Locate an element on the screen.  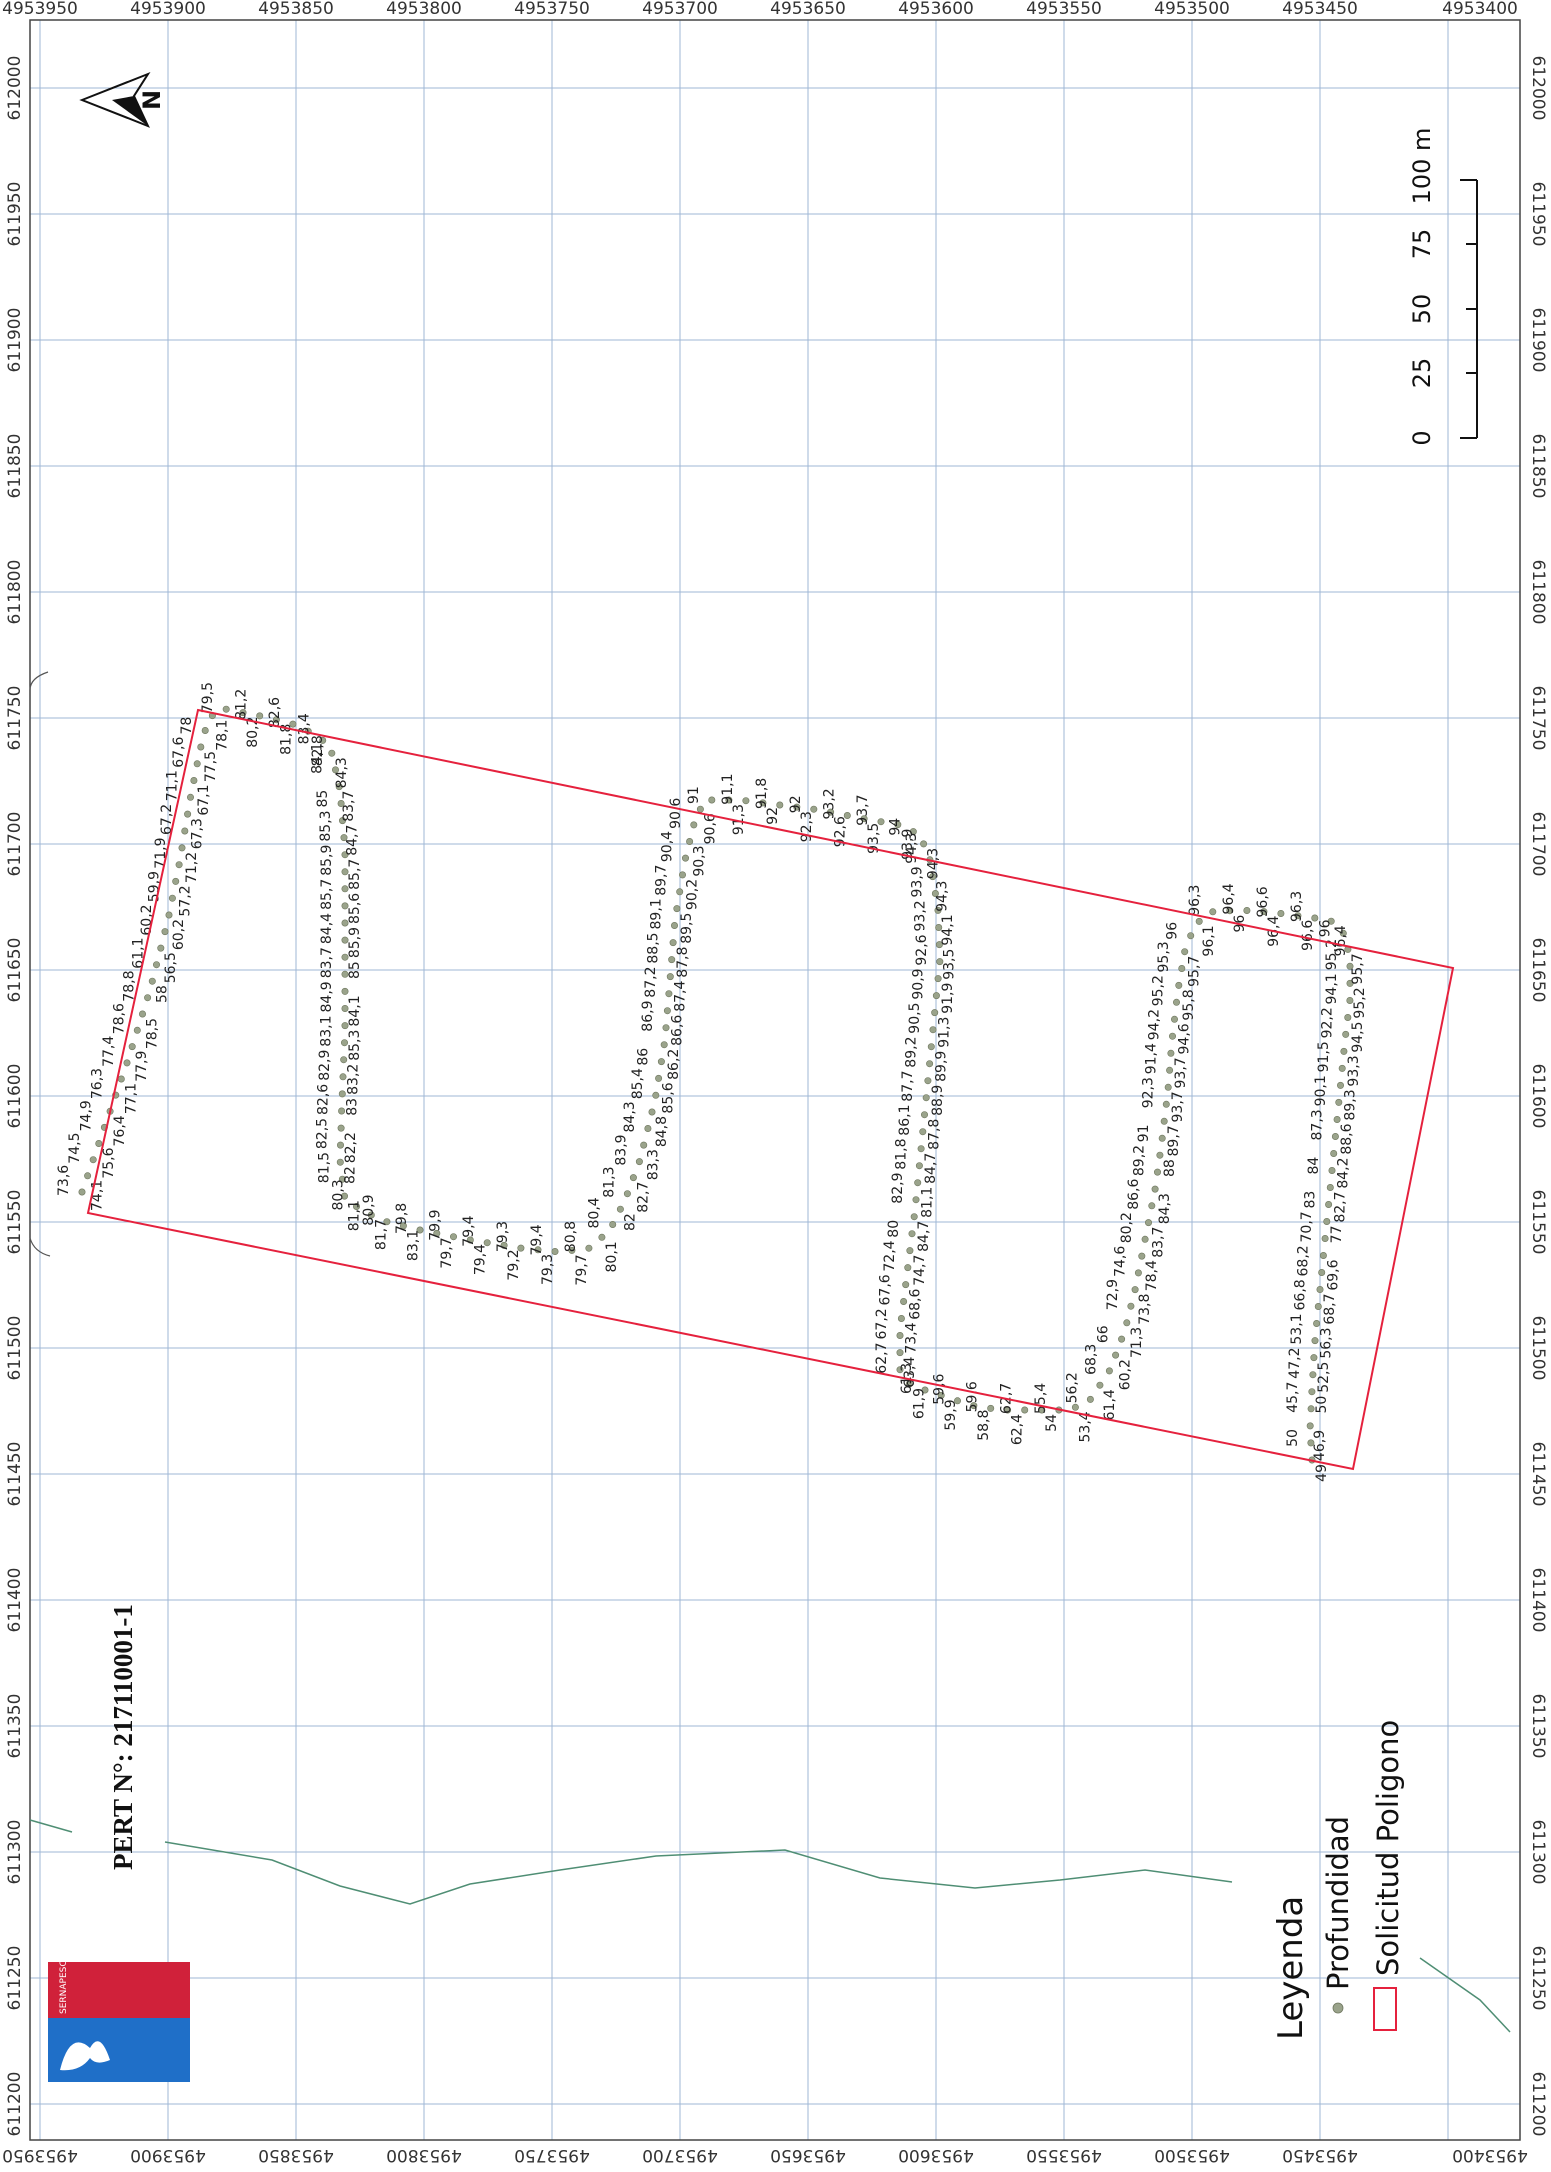
x-label-bottom: 4953700 is located at coordinates (680, 2155).